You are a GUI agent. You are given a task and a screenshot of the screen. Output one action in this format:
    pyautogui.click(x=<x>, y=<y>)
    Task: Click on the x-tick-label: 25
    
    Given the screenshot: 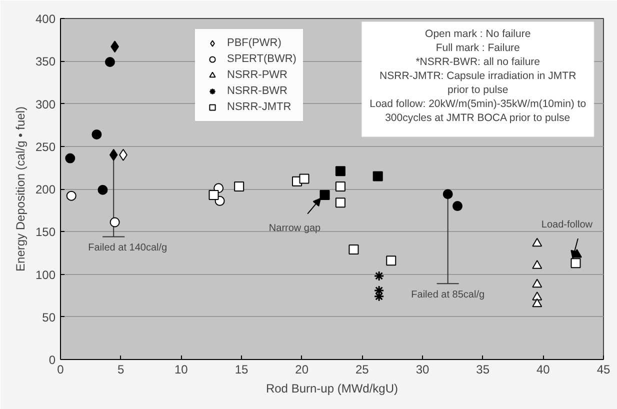 What is the action you would take?
    pyautogui.click(x=362, y=369)
    